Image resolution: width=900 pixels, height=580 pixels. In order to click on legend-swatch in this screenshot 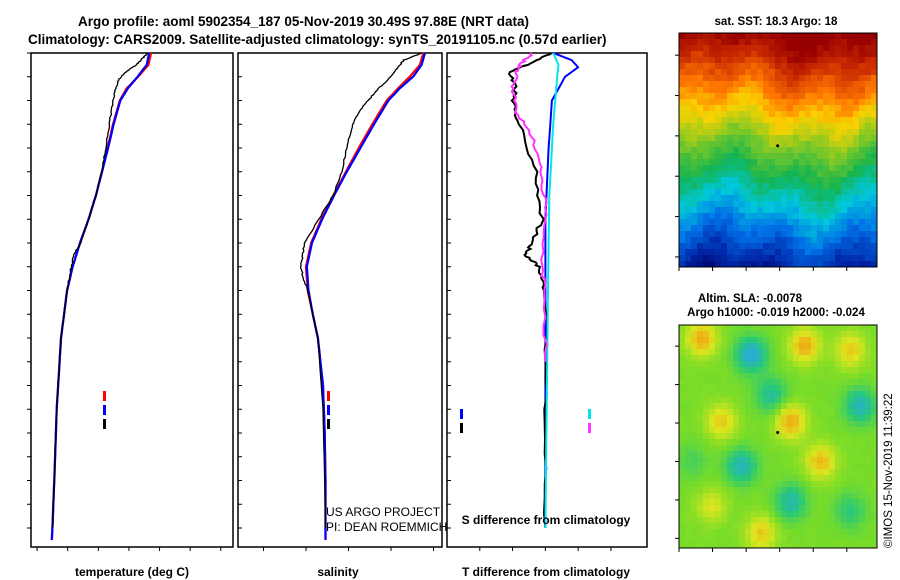, I will do `click(328, 396)`.